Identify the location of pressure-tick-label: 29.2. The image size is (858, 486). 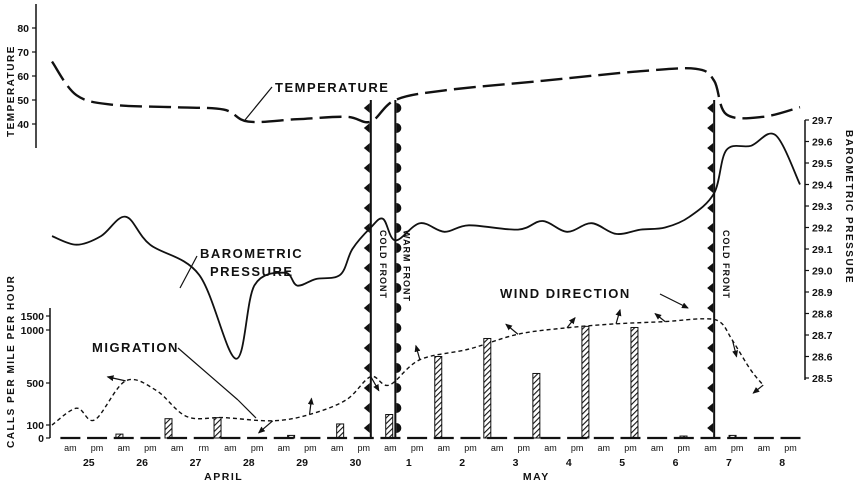
(822, 229).